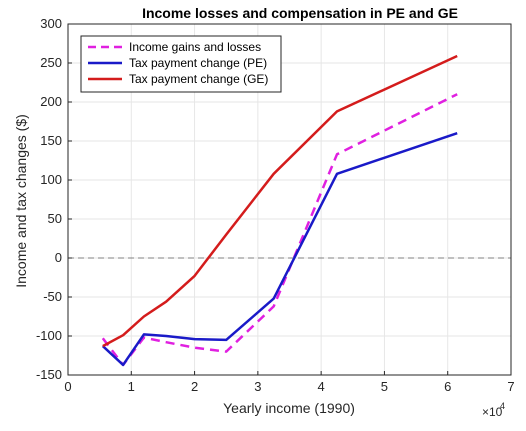  What do you see at coordinates (58, 257) in the screenshot?
I see `y-tick-label: 0` at bounding box center [58, 257].